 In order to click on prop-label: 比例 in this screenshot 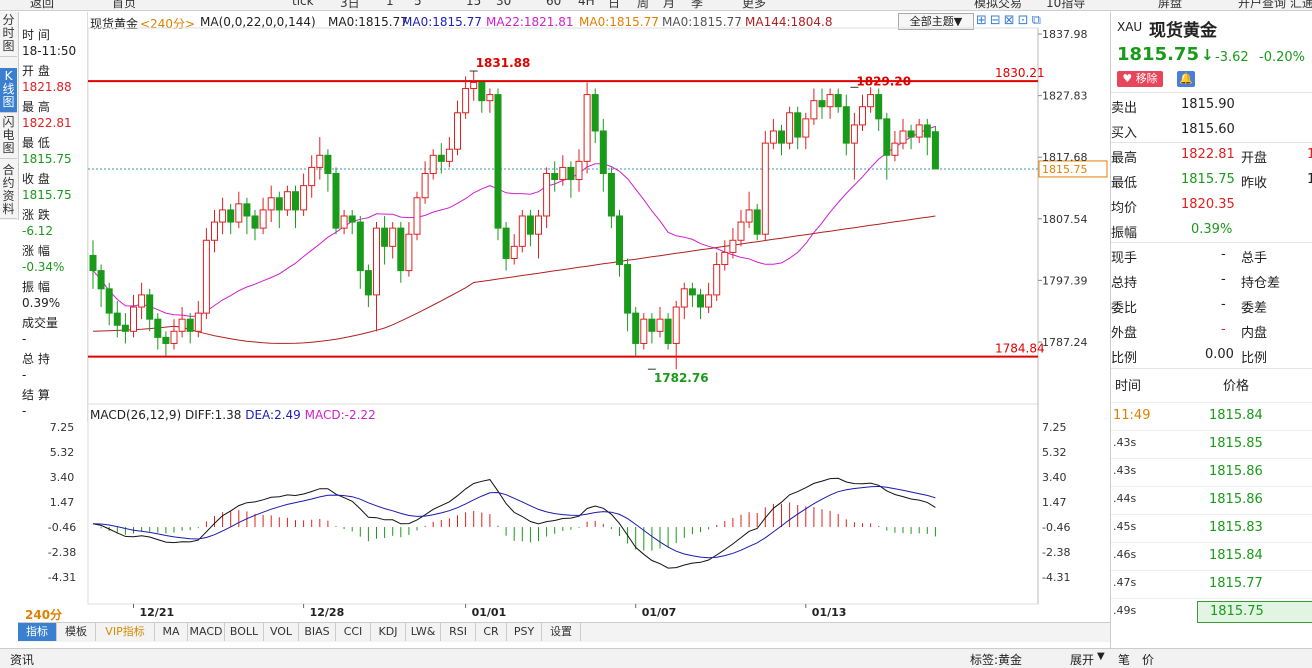, I will do `click(1124, 358)`.